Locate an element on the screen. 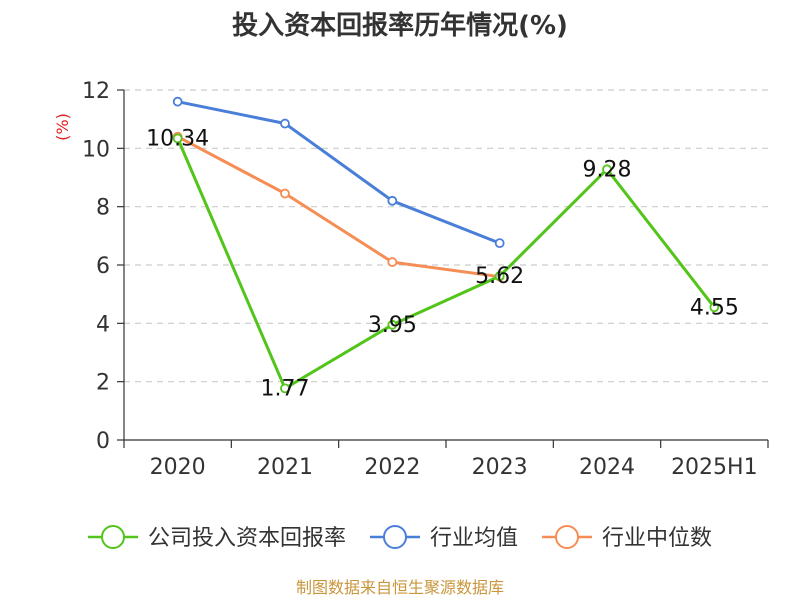 Image resolution: width=800 pixels, height=600 pixels. y-axis-unit: (%) is located at coordinates (62, 127).